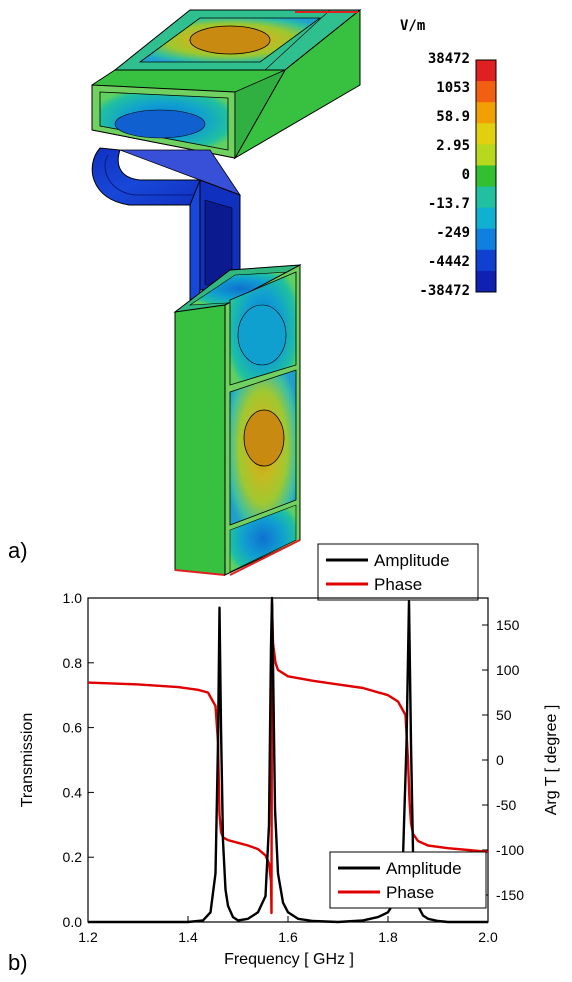  What do you see at coordinates (73, 922) in the screenshot?
I see `y-tick-label: 0.0` at bounding box center [73, 922].